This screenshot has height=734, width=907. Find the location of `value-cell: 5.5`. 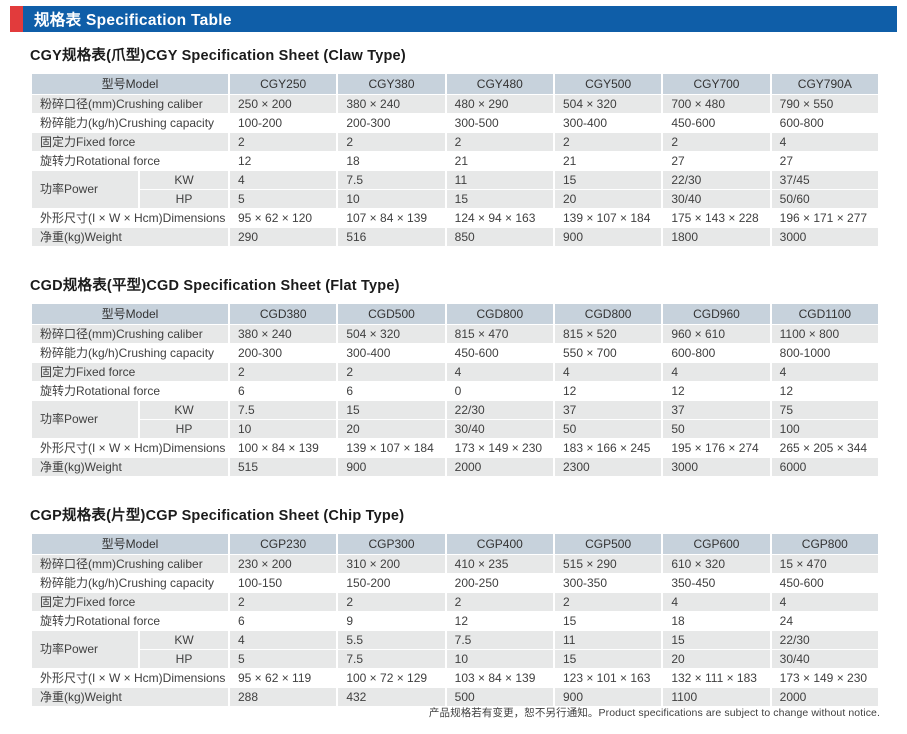

value-cell: 5.5 is located at coordinates (391, 640).